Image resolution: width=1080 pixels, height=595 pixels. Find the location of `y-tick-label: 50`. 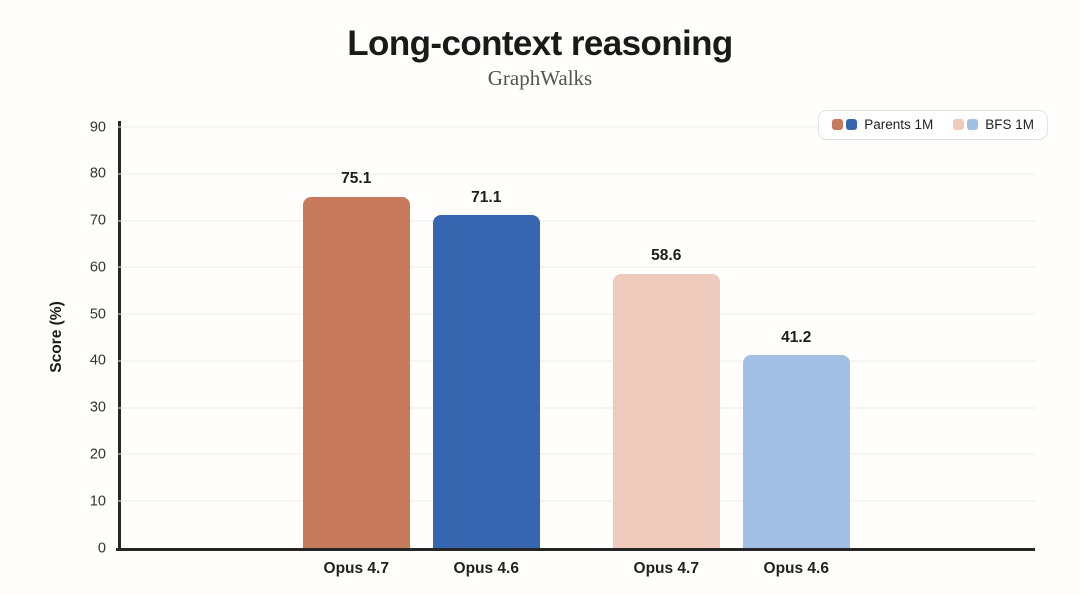

y-tick-label: 50 is located at coordinates (97, 313).